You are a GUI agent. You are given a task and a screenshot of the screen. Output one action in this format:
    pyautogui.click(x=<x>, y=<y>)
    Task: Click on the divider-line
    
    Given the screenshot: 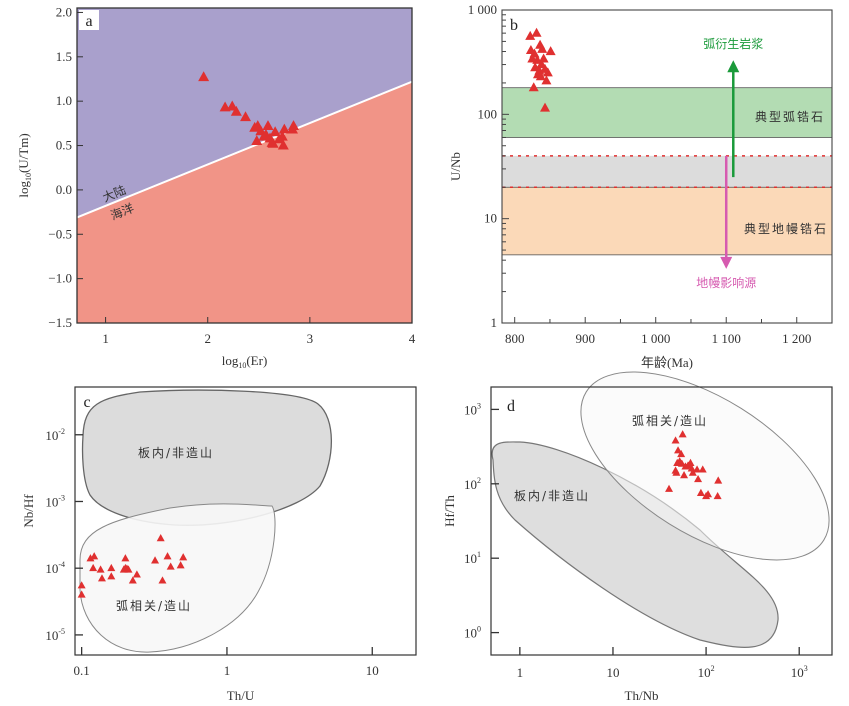 What is the action you would take?
    pyautogui.click(x=244, y=149)
    